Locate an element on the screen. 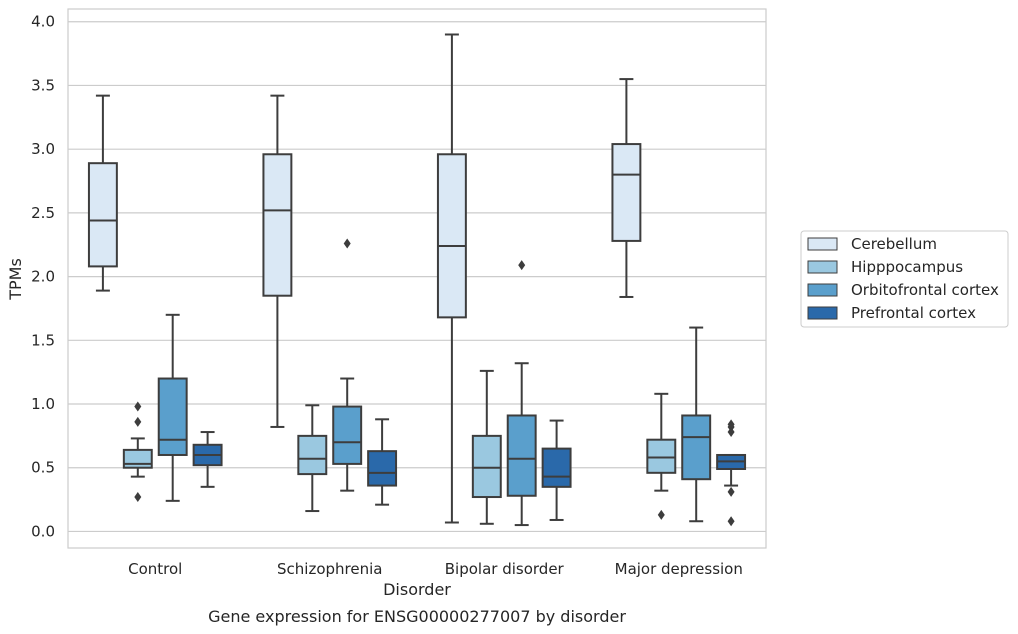 This screenshot has width=1018, height=634. legend-label: Hipppocampus is located at coordinates (907, 267).